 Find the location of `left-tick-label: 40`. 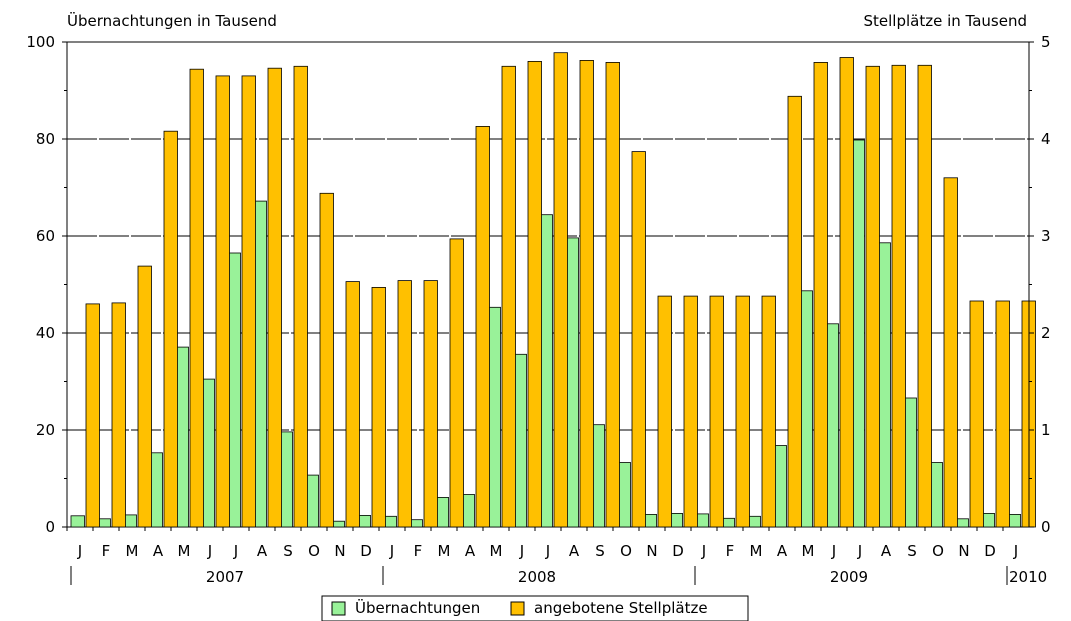

left-tick-label: 40 is located at coordinates (45, 333).